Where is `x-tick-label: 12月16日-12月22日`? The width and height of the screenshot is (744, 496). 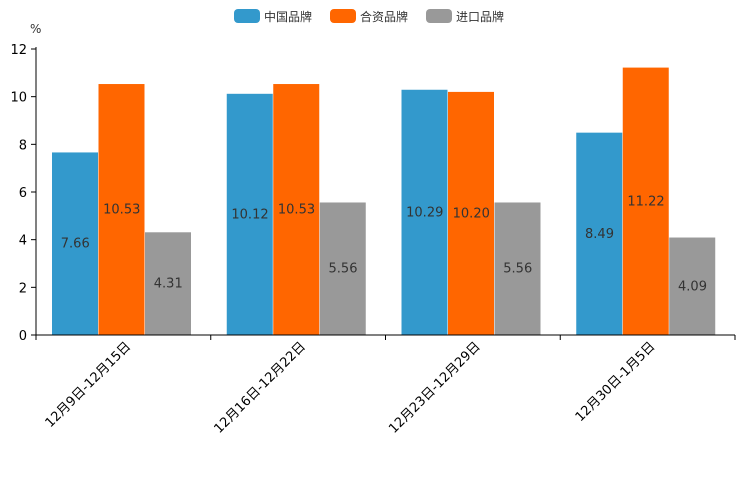 x-tick-label: 12月16日-12月22日 is located at coordinates (259, 387).